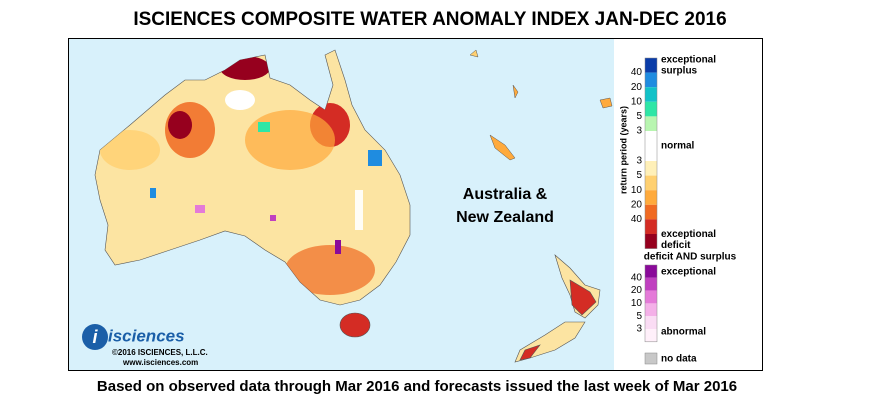  Describe the element at coordinates (679, 359) in the screenshot. I see `legend-label: no data` at that location.